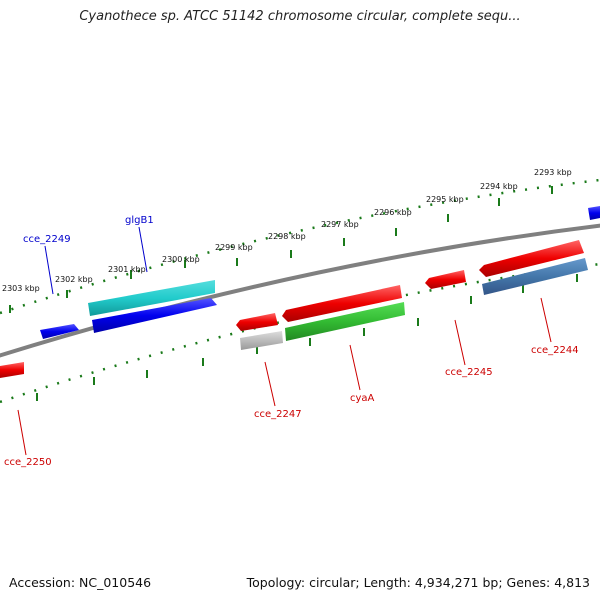 The width and height of the screenshot is (600, 600). Describe the element at coordinates (12, 370) in the screenshot. I see `gene-cce-2250-shape` at that location.